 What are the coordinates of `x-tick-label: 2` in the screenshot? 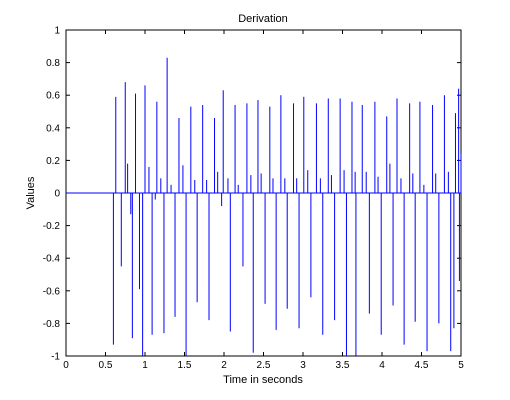 It's located at (224, 365).